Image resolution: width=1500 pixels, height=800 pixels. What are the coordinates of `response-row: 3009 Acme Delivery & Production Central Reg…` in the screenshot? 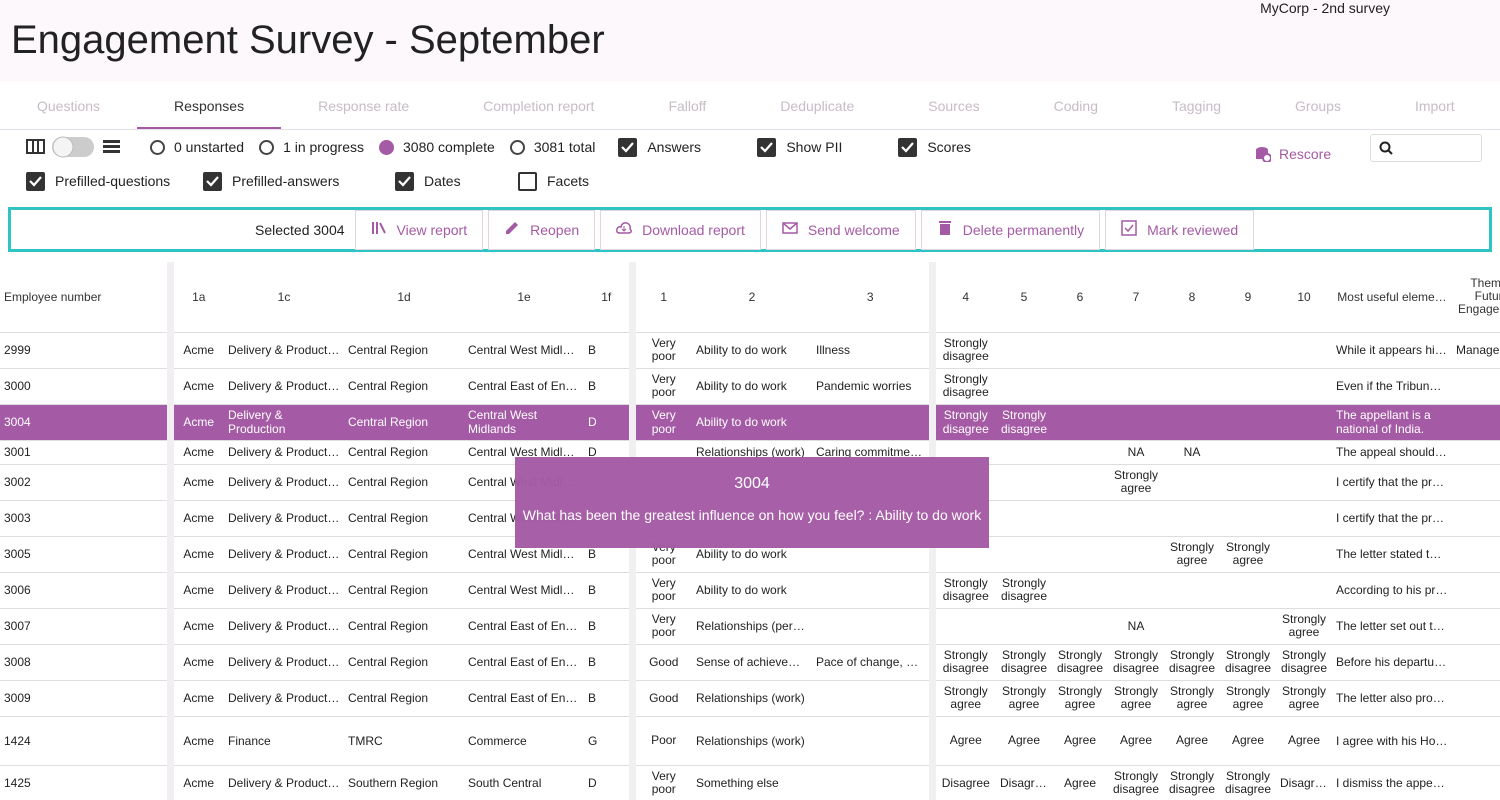 It's located at (750, 698).